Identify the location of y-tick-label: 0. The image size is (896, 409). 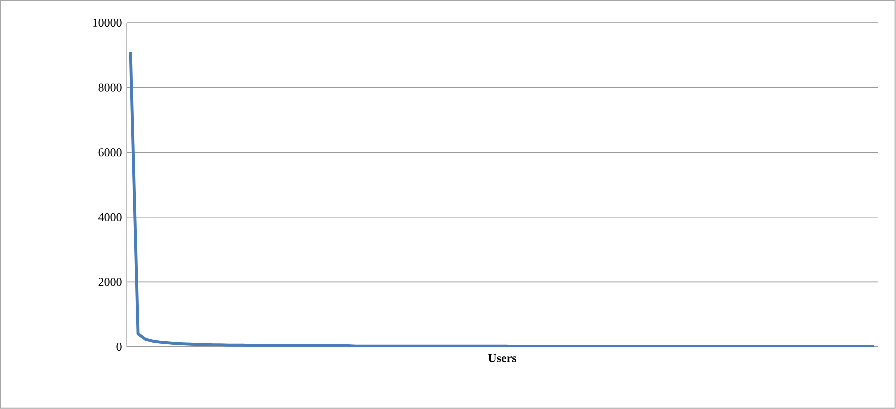
(119, 347).